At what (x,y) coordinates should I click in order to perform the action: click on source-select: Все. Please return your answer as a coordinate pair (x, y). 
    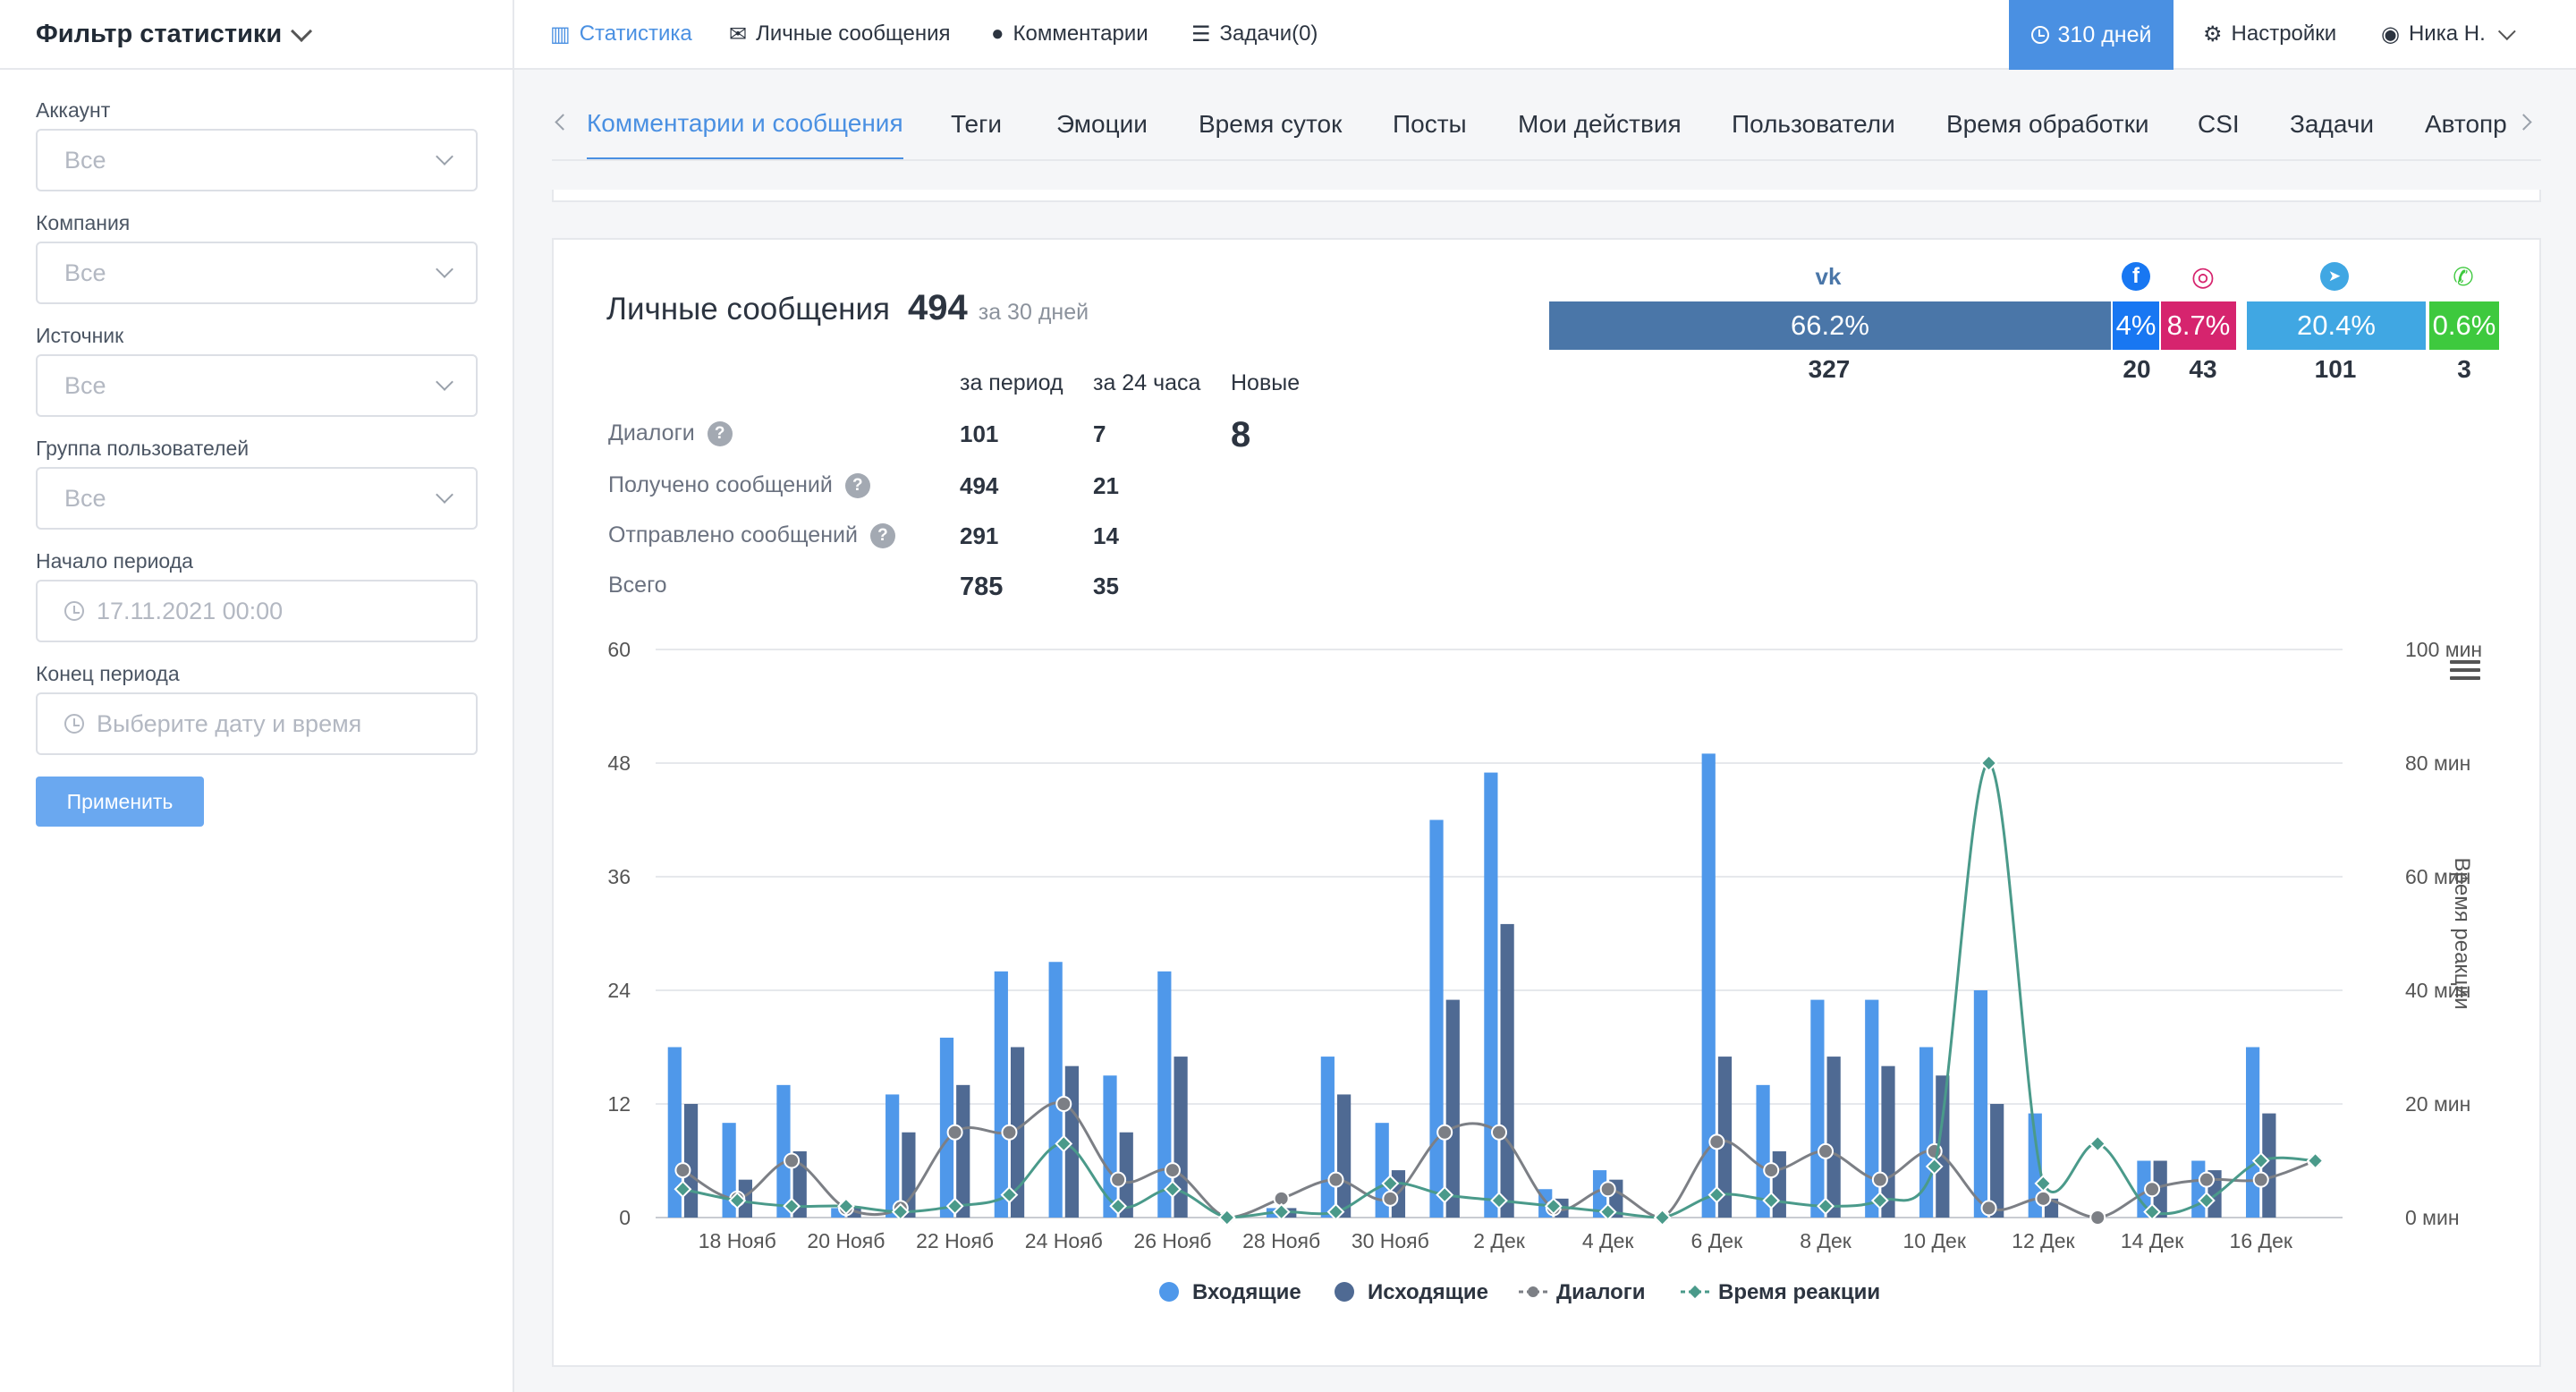
    Looking at the image, I should click on (257, 385).